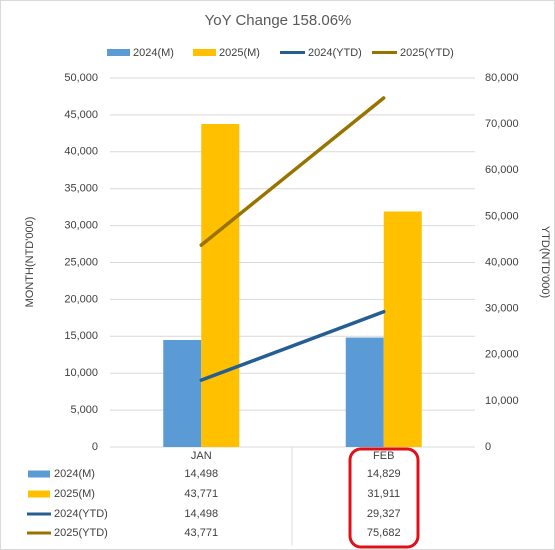 This screenshot has height=550, width=555. Describe the element at coordinates (81, 299) in the screenshot. I see `y-tick-label: 20,000` at that location.